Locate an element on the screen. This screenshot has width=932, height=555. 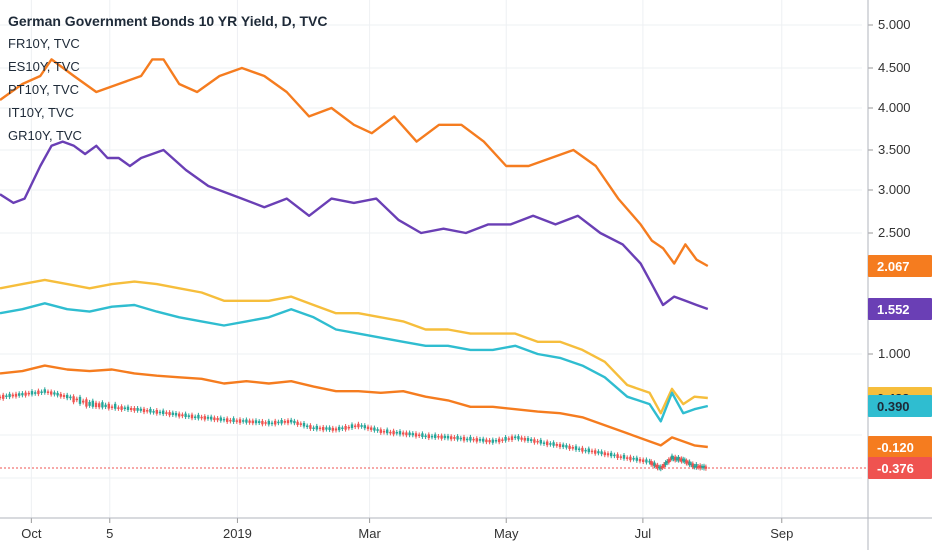
y-tick-label: 5.000 is located at coordinates (894, 24).